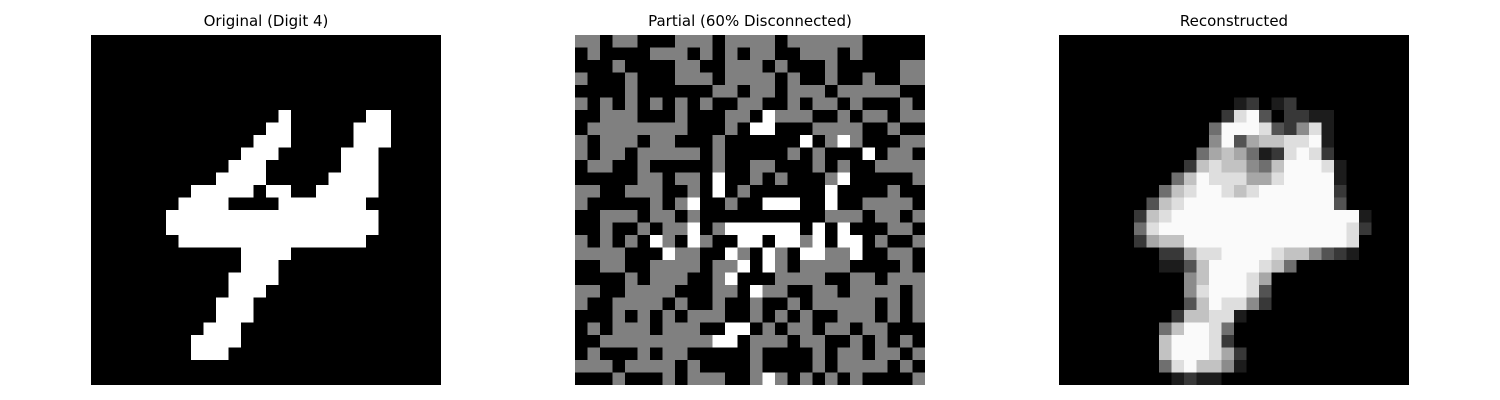 This screenshot has width=1500, height=400. Describe the element at coordinates (266, 21) in the screenshot. I see `panel-title-original: Original (Digit 4)` at that location.